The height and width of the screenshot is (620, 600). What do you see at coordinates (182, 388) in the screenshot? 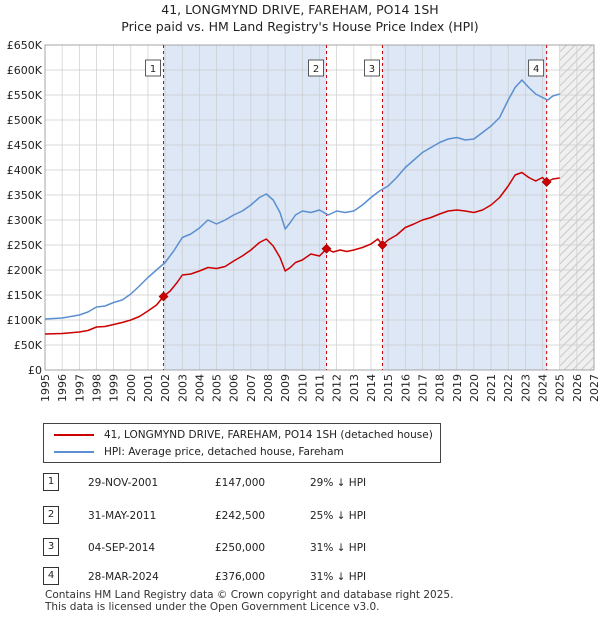
I see `x-tick-label: 2003` at bounding box center [182, 388].